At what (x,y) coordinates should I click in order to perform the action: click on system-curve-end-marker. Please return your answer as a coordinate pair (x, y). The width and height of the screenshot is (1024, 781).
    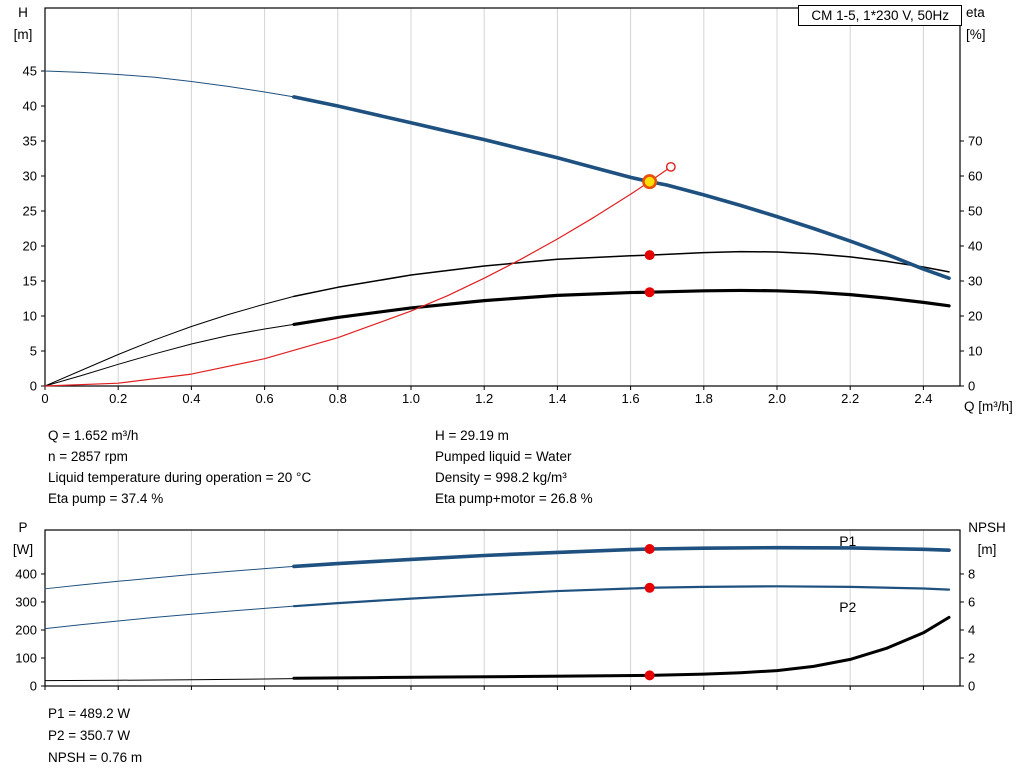
    Looking at the image, I should click on (670, 166).